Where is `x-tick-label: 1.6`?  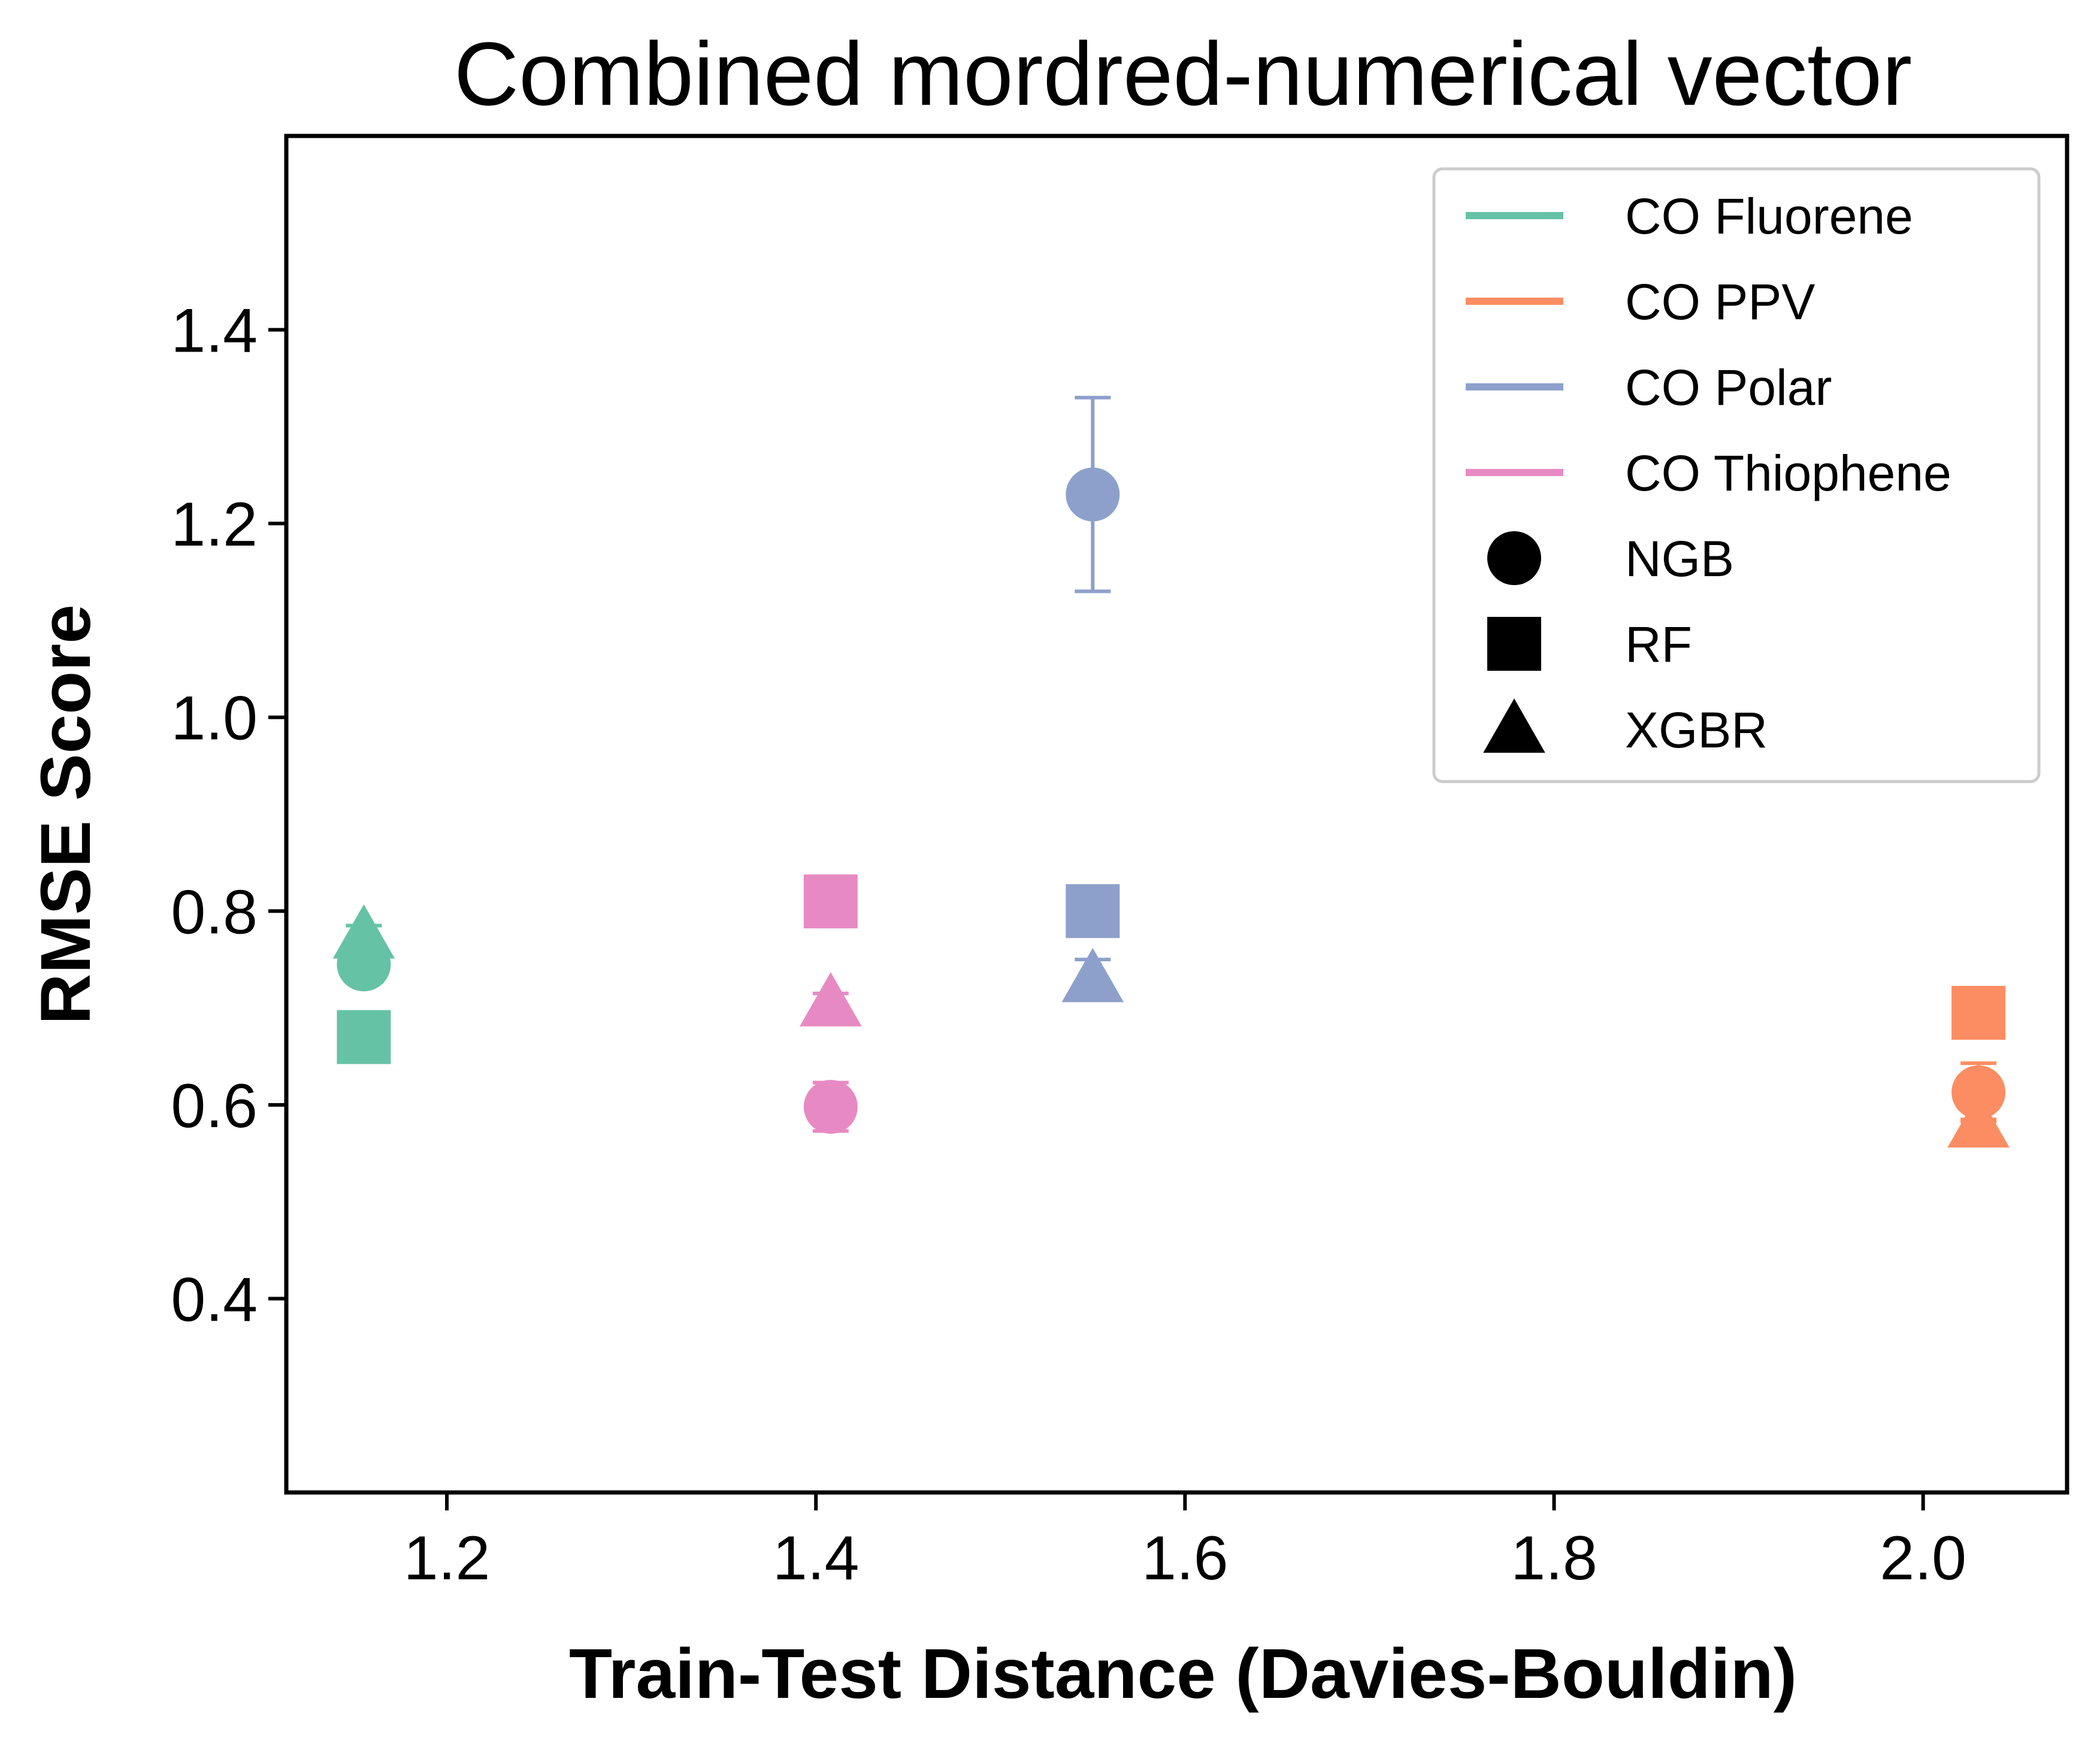 x-tick-label: 1.6 is located at coordinates (1185, 1558).